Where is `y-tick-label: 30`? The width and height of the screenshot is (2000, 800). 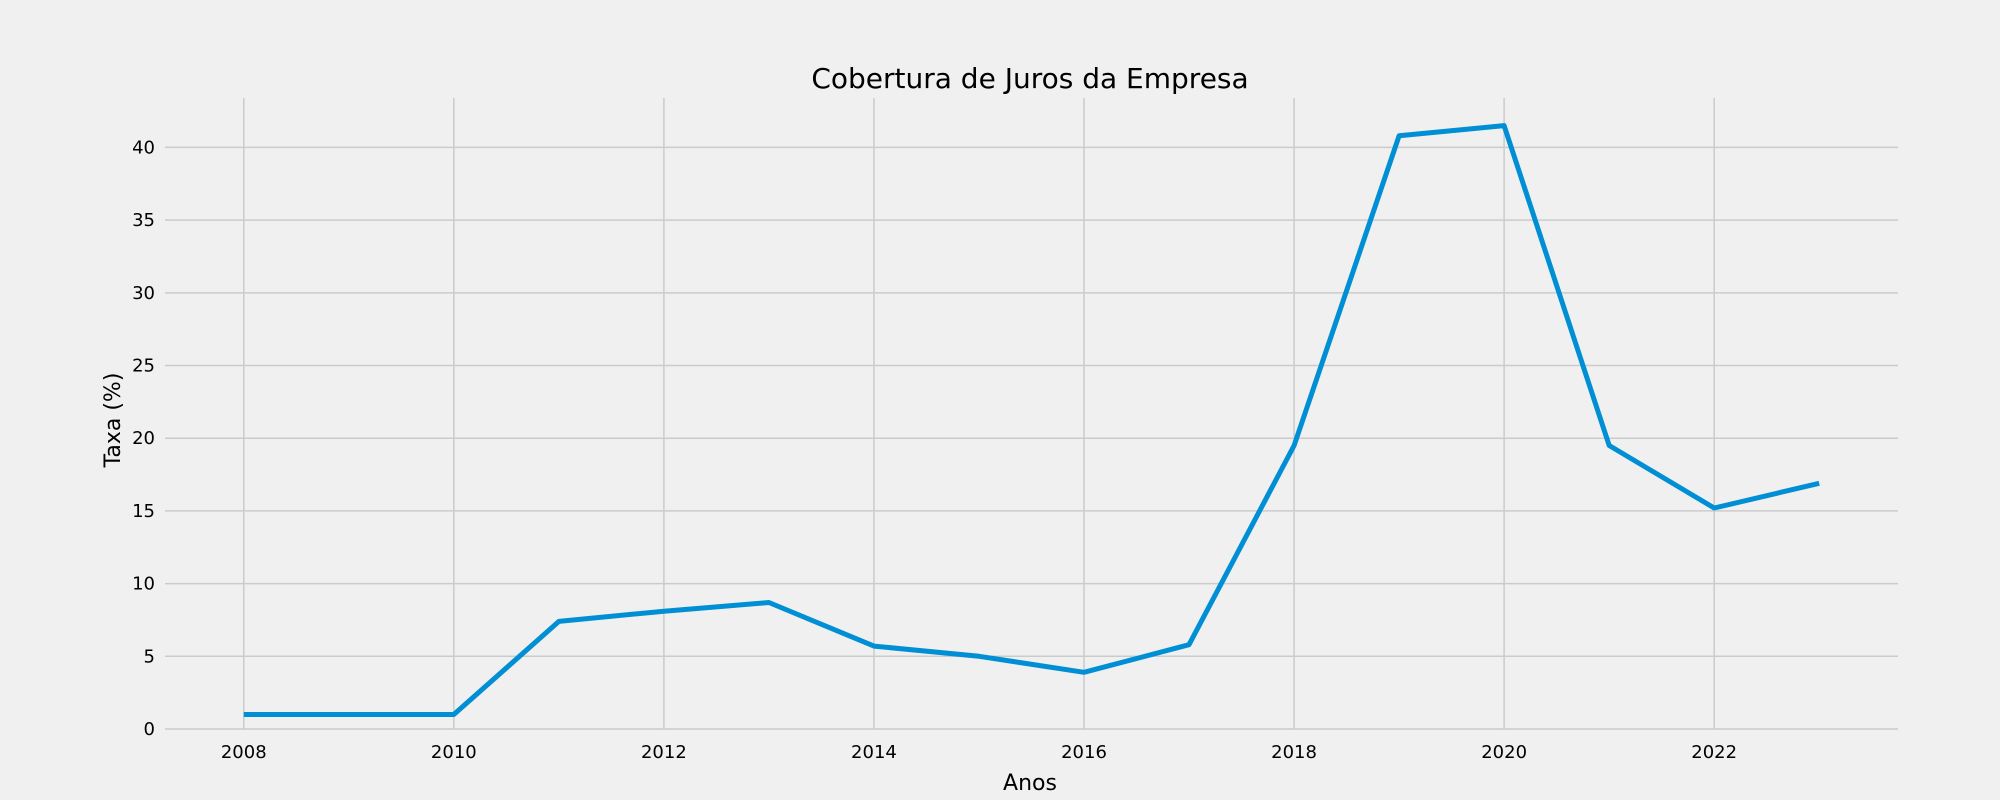 y-tick-label: 30 is located at coordinates (143, 293).